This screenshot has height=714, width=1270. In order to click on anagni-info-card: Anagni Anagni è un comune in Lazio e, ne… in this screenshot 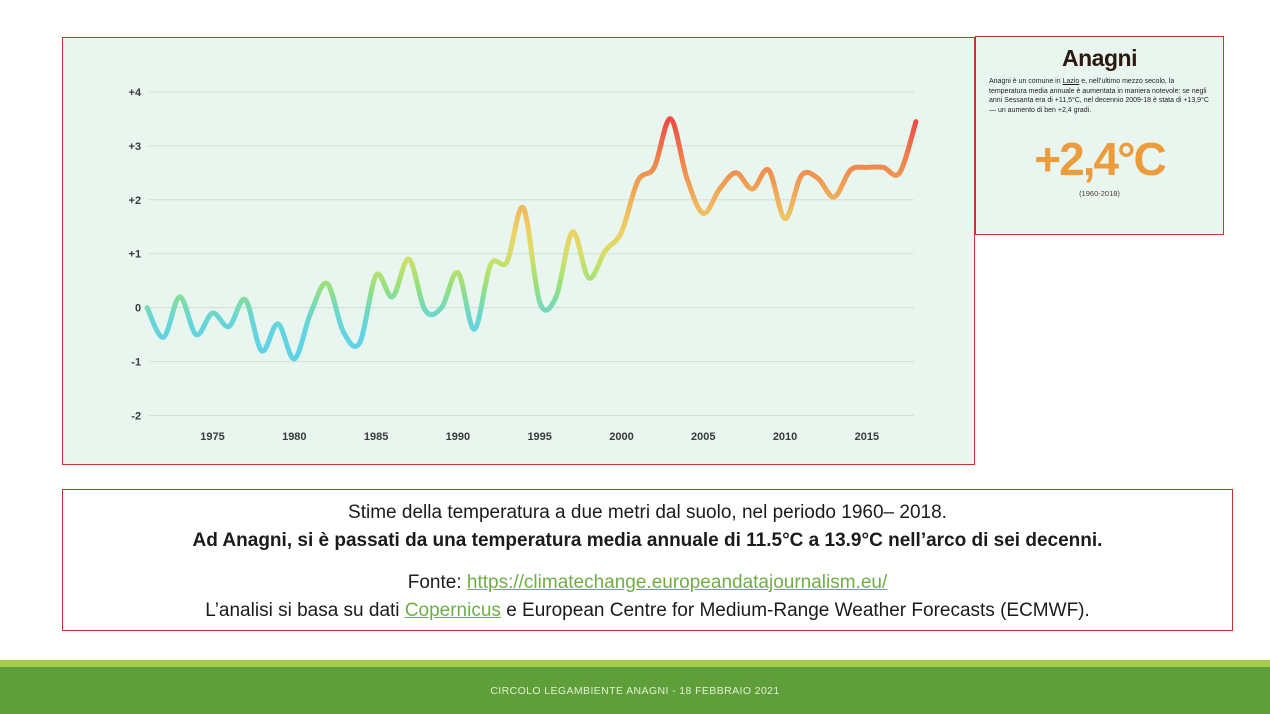, I will do `click(1099, 135)`.